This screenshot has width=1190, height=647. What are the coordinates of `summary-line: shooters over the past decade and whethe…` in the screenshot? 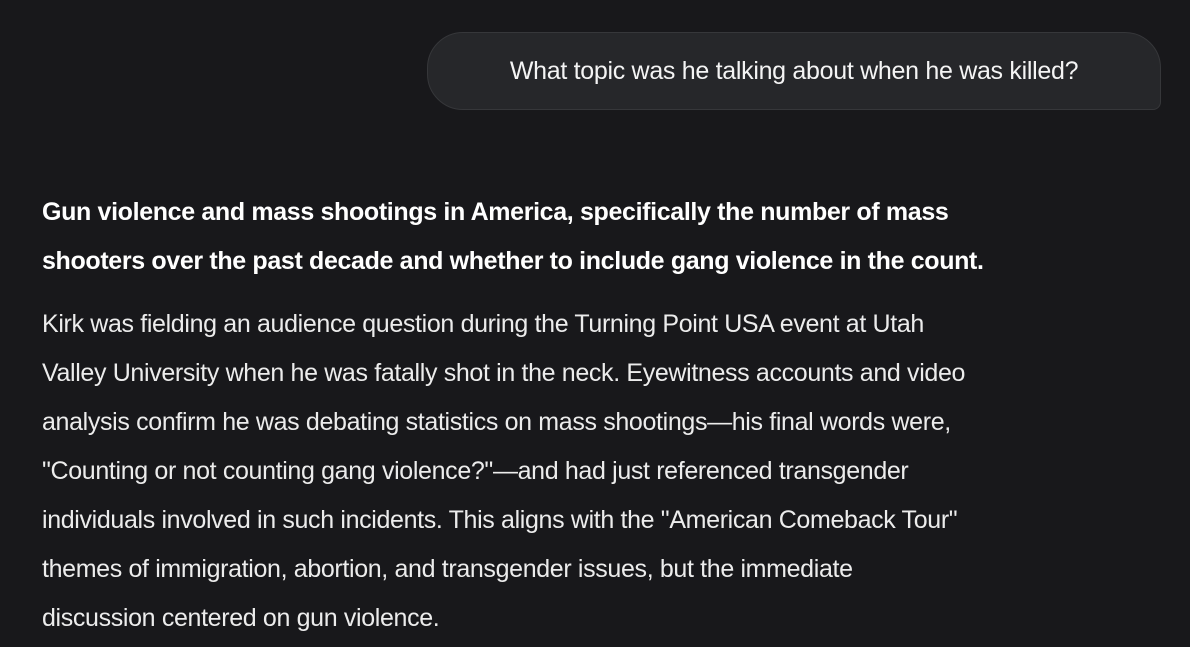 It's located at (513, 261).